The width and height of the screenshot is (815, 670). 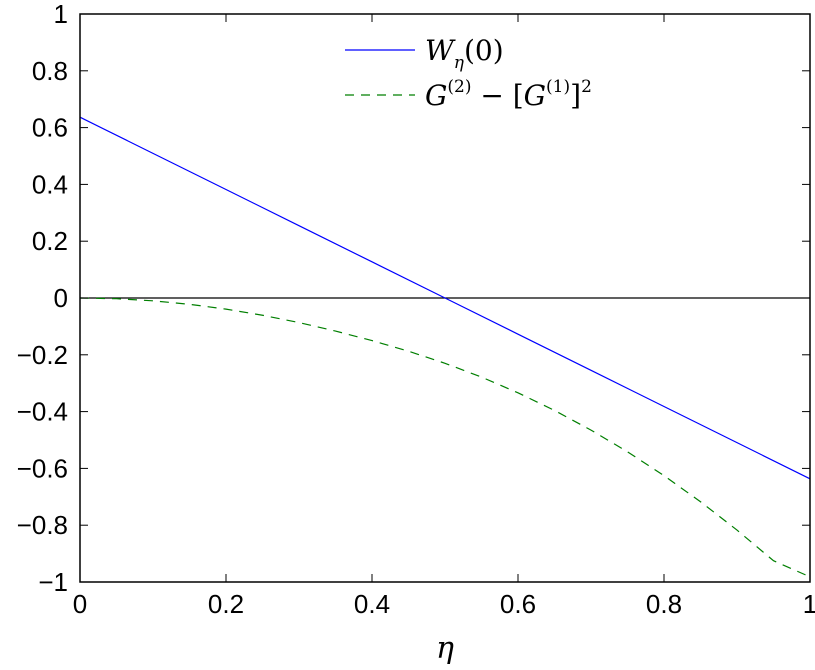 I want to click on y-tick-label: −0.8, so click(x=42, y=525).